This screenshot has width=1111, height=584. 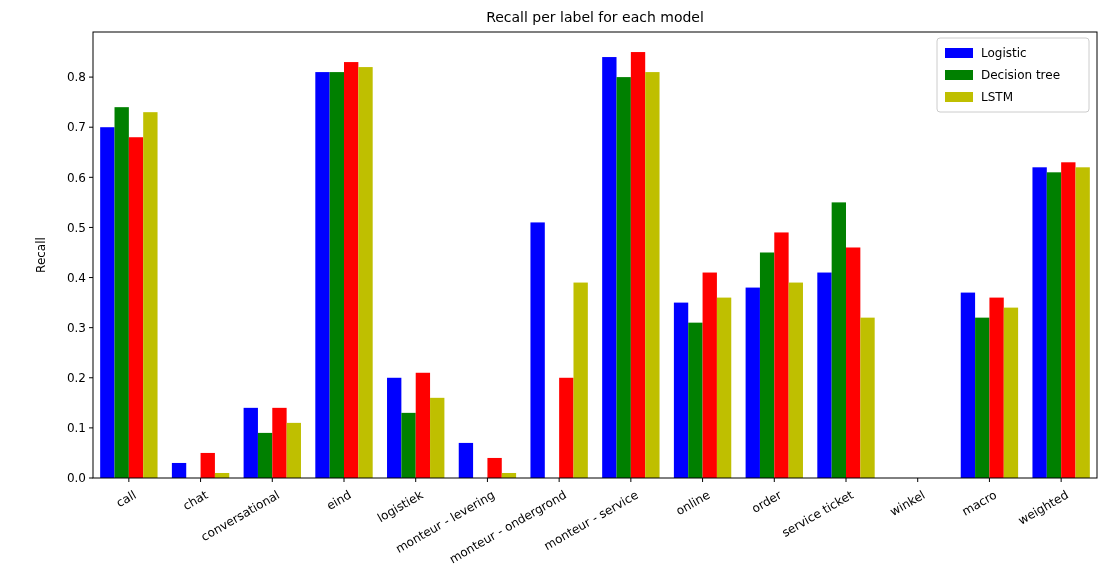 I want to click on y-tick-label: 0.4, so click(x=76, y=277).